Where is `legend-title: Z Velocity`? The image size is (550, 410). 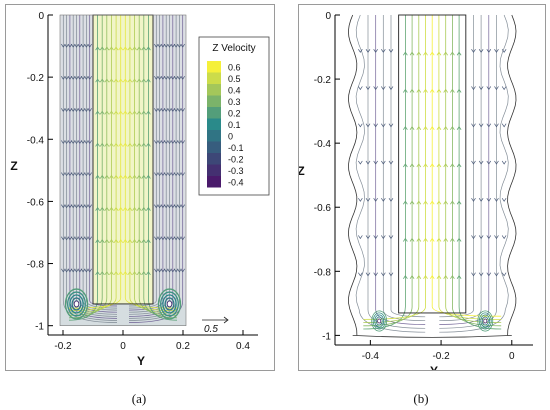 legend-title: Z Velocity is located at coordinates (233, 48).